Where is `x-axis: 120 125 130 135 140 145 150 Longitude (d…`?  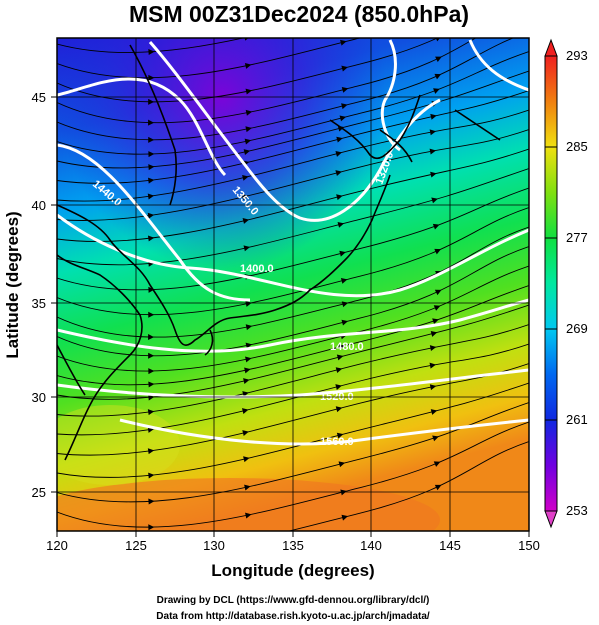
x-axis: 120 125 130 135 140 145 150 Longitude (d… is located at coordinates (293, 555).